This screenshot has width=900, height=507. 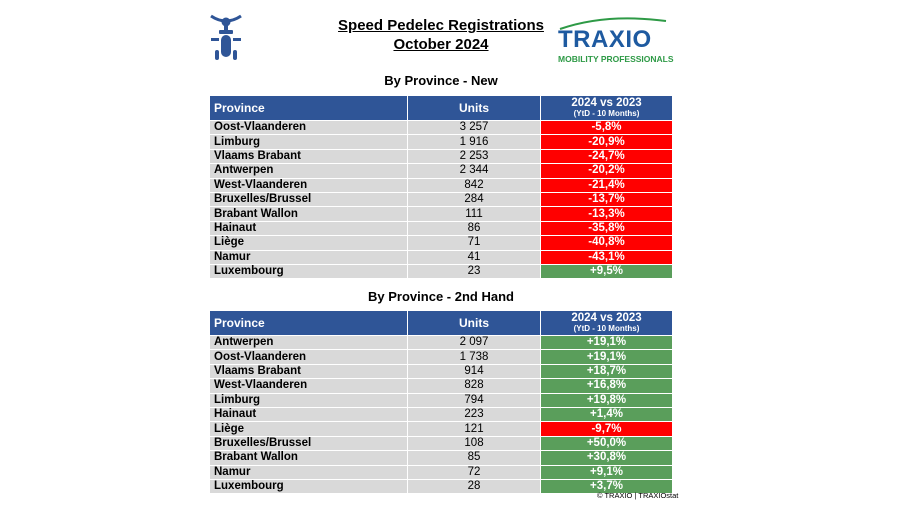 What do you see at coordinates (606, 228) in the screenshot?
I see `change-cell: -35,8%` at bounding box center [606, 228].